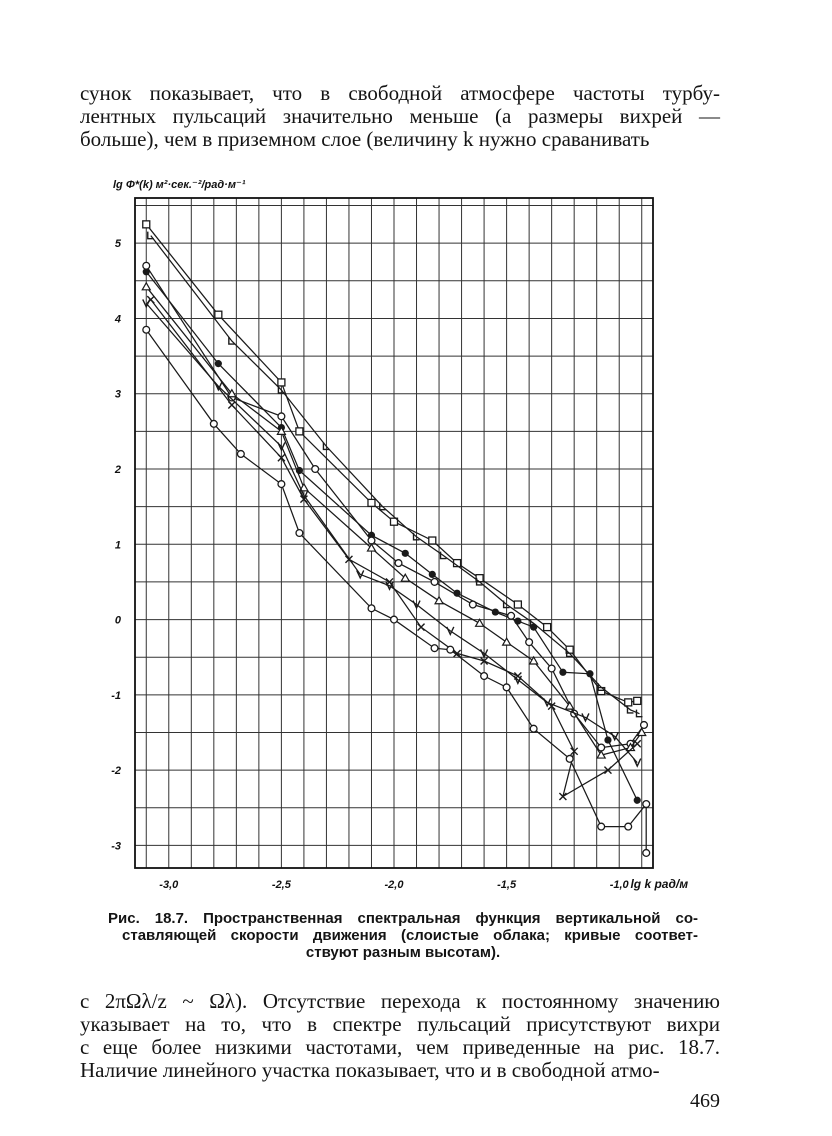  I want to click on page-number: 469, so click(705, 1101).